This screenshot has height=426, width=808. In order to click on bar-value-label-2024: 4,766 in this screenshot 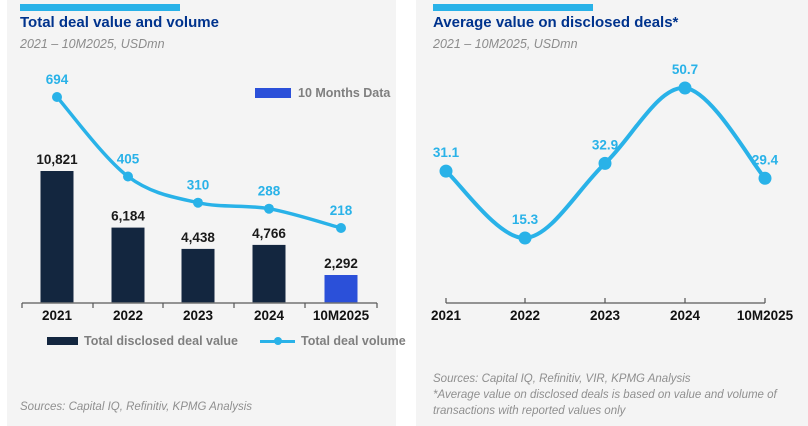, I will do `click(269, 233)`.